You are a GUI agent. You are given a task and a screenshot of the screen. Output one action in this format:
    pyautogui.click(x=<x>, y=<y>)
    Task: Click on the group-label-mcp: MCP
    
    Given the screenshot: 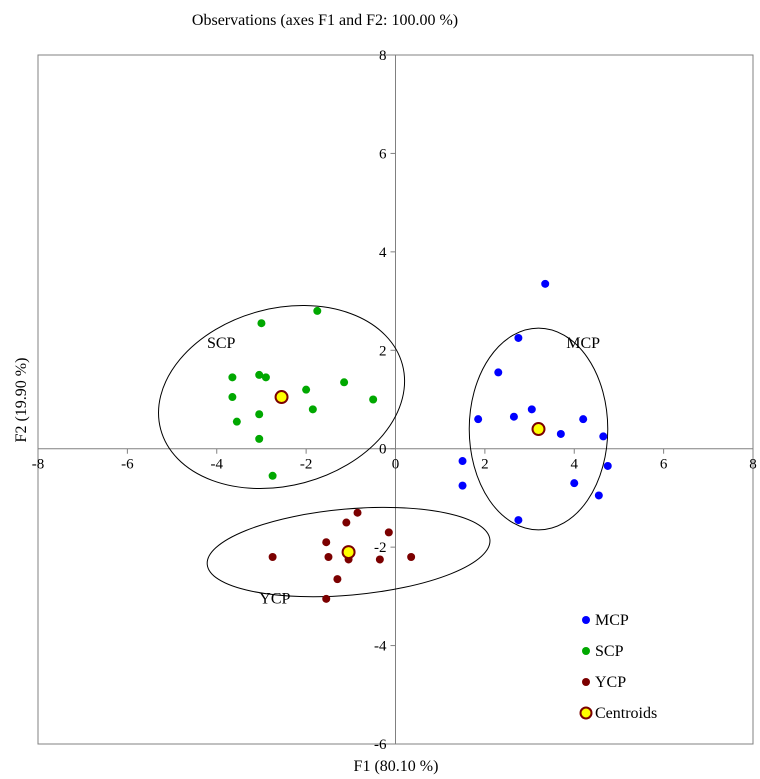 What is the action you would take?
    pyautogui.click(x=583, y=343)
    